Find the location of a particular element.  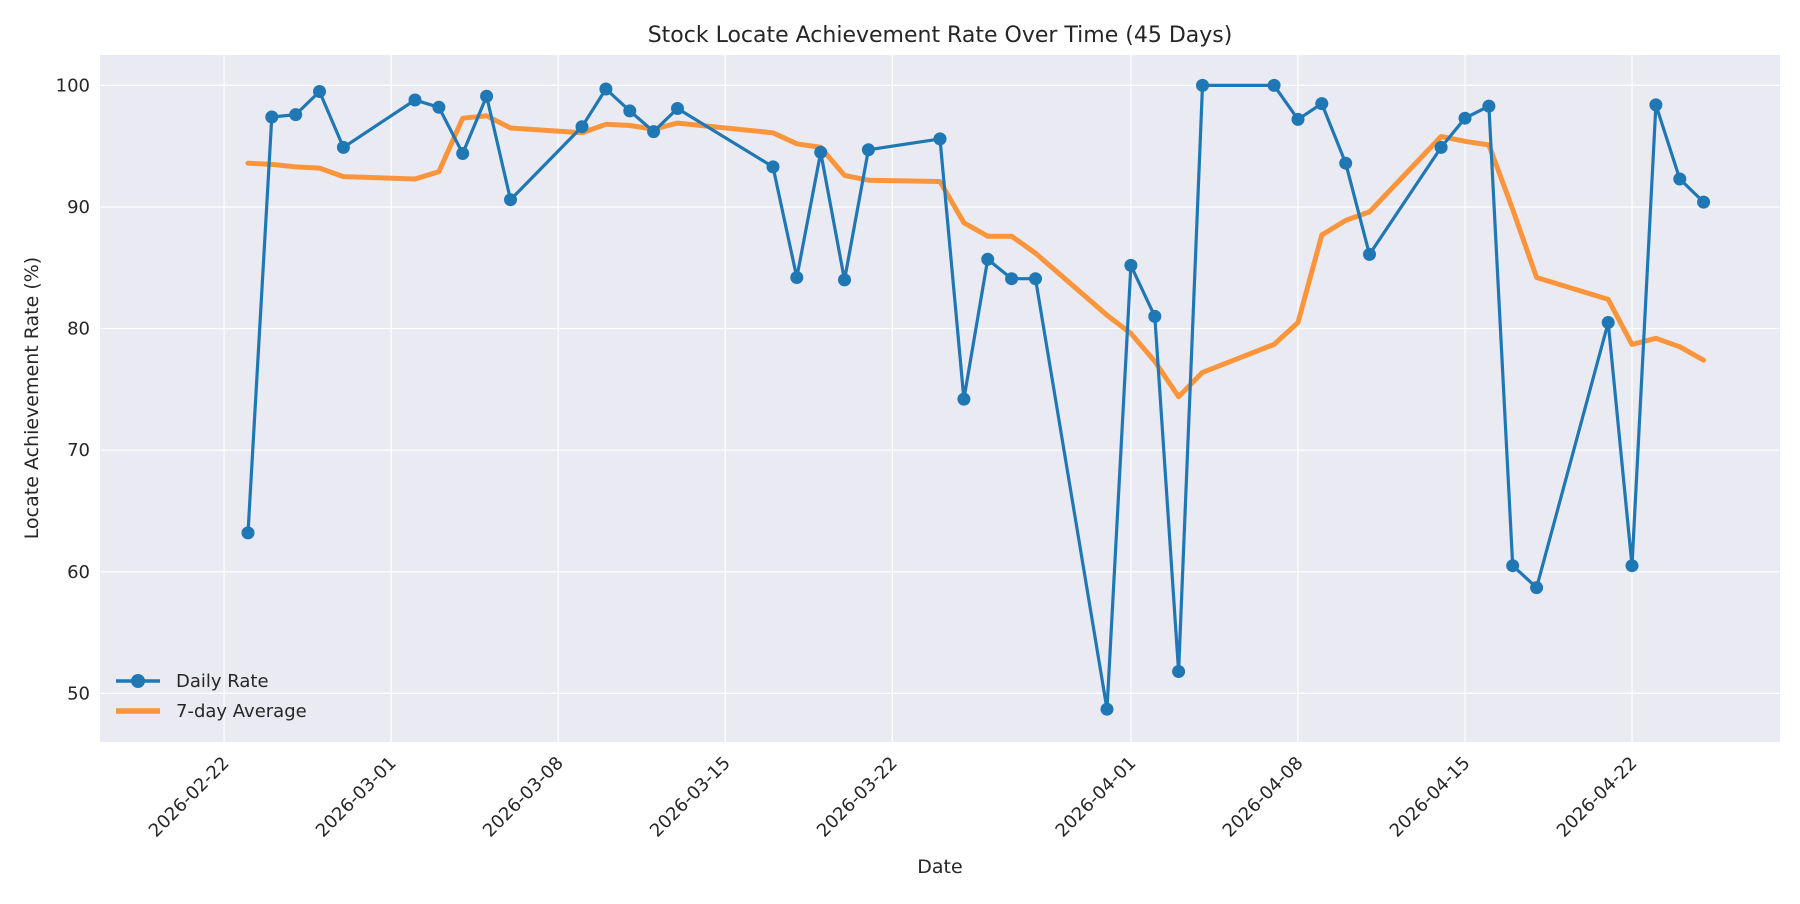

y-tick-label: 80 is located at coordinates (78, 329).